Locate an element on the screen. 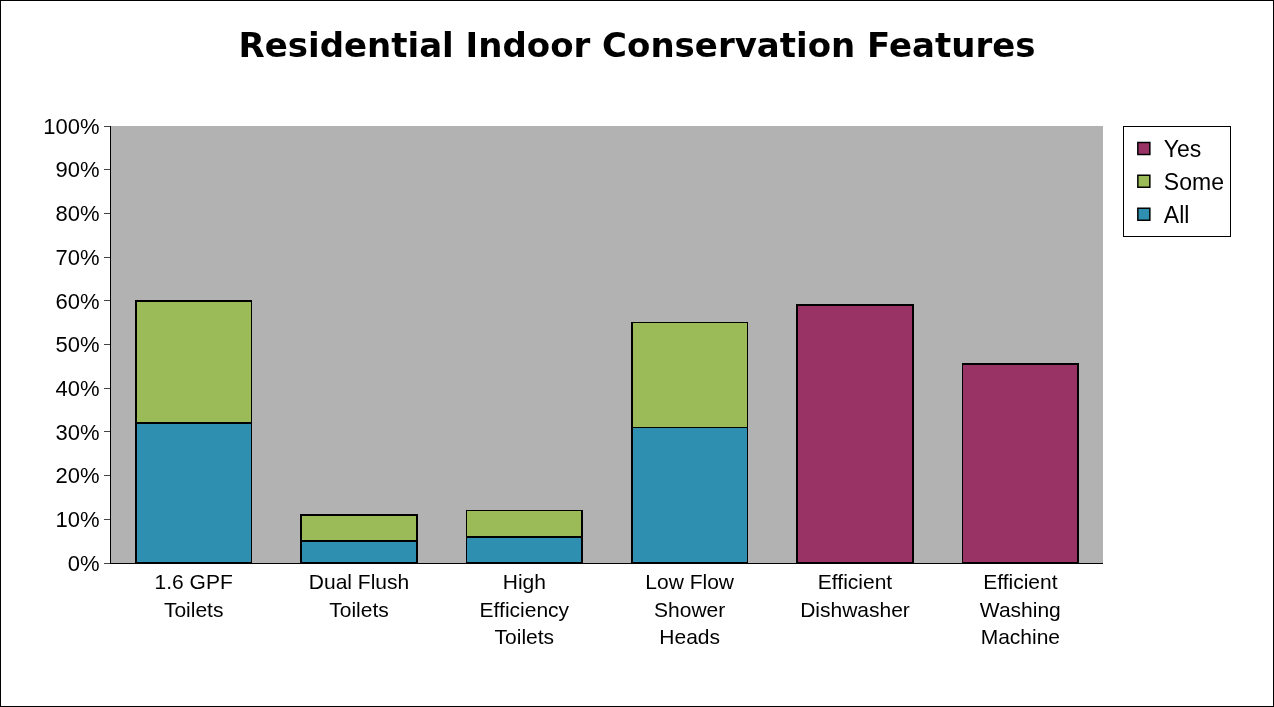  y-tick-label: 90% is located at coordinates (77, 170).